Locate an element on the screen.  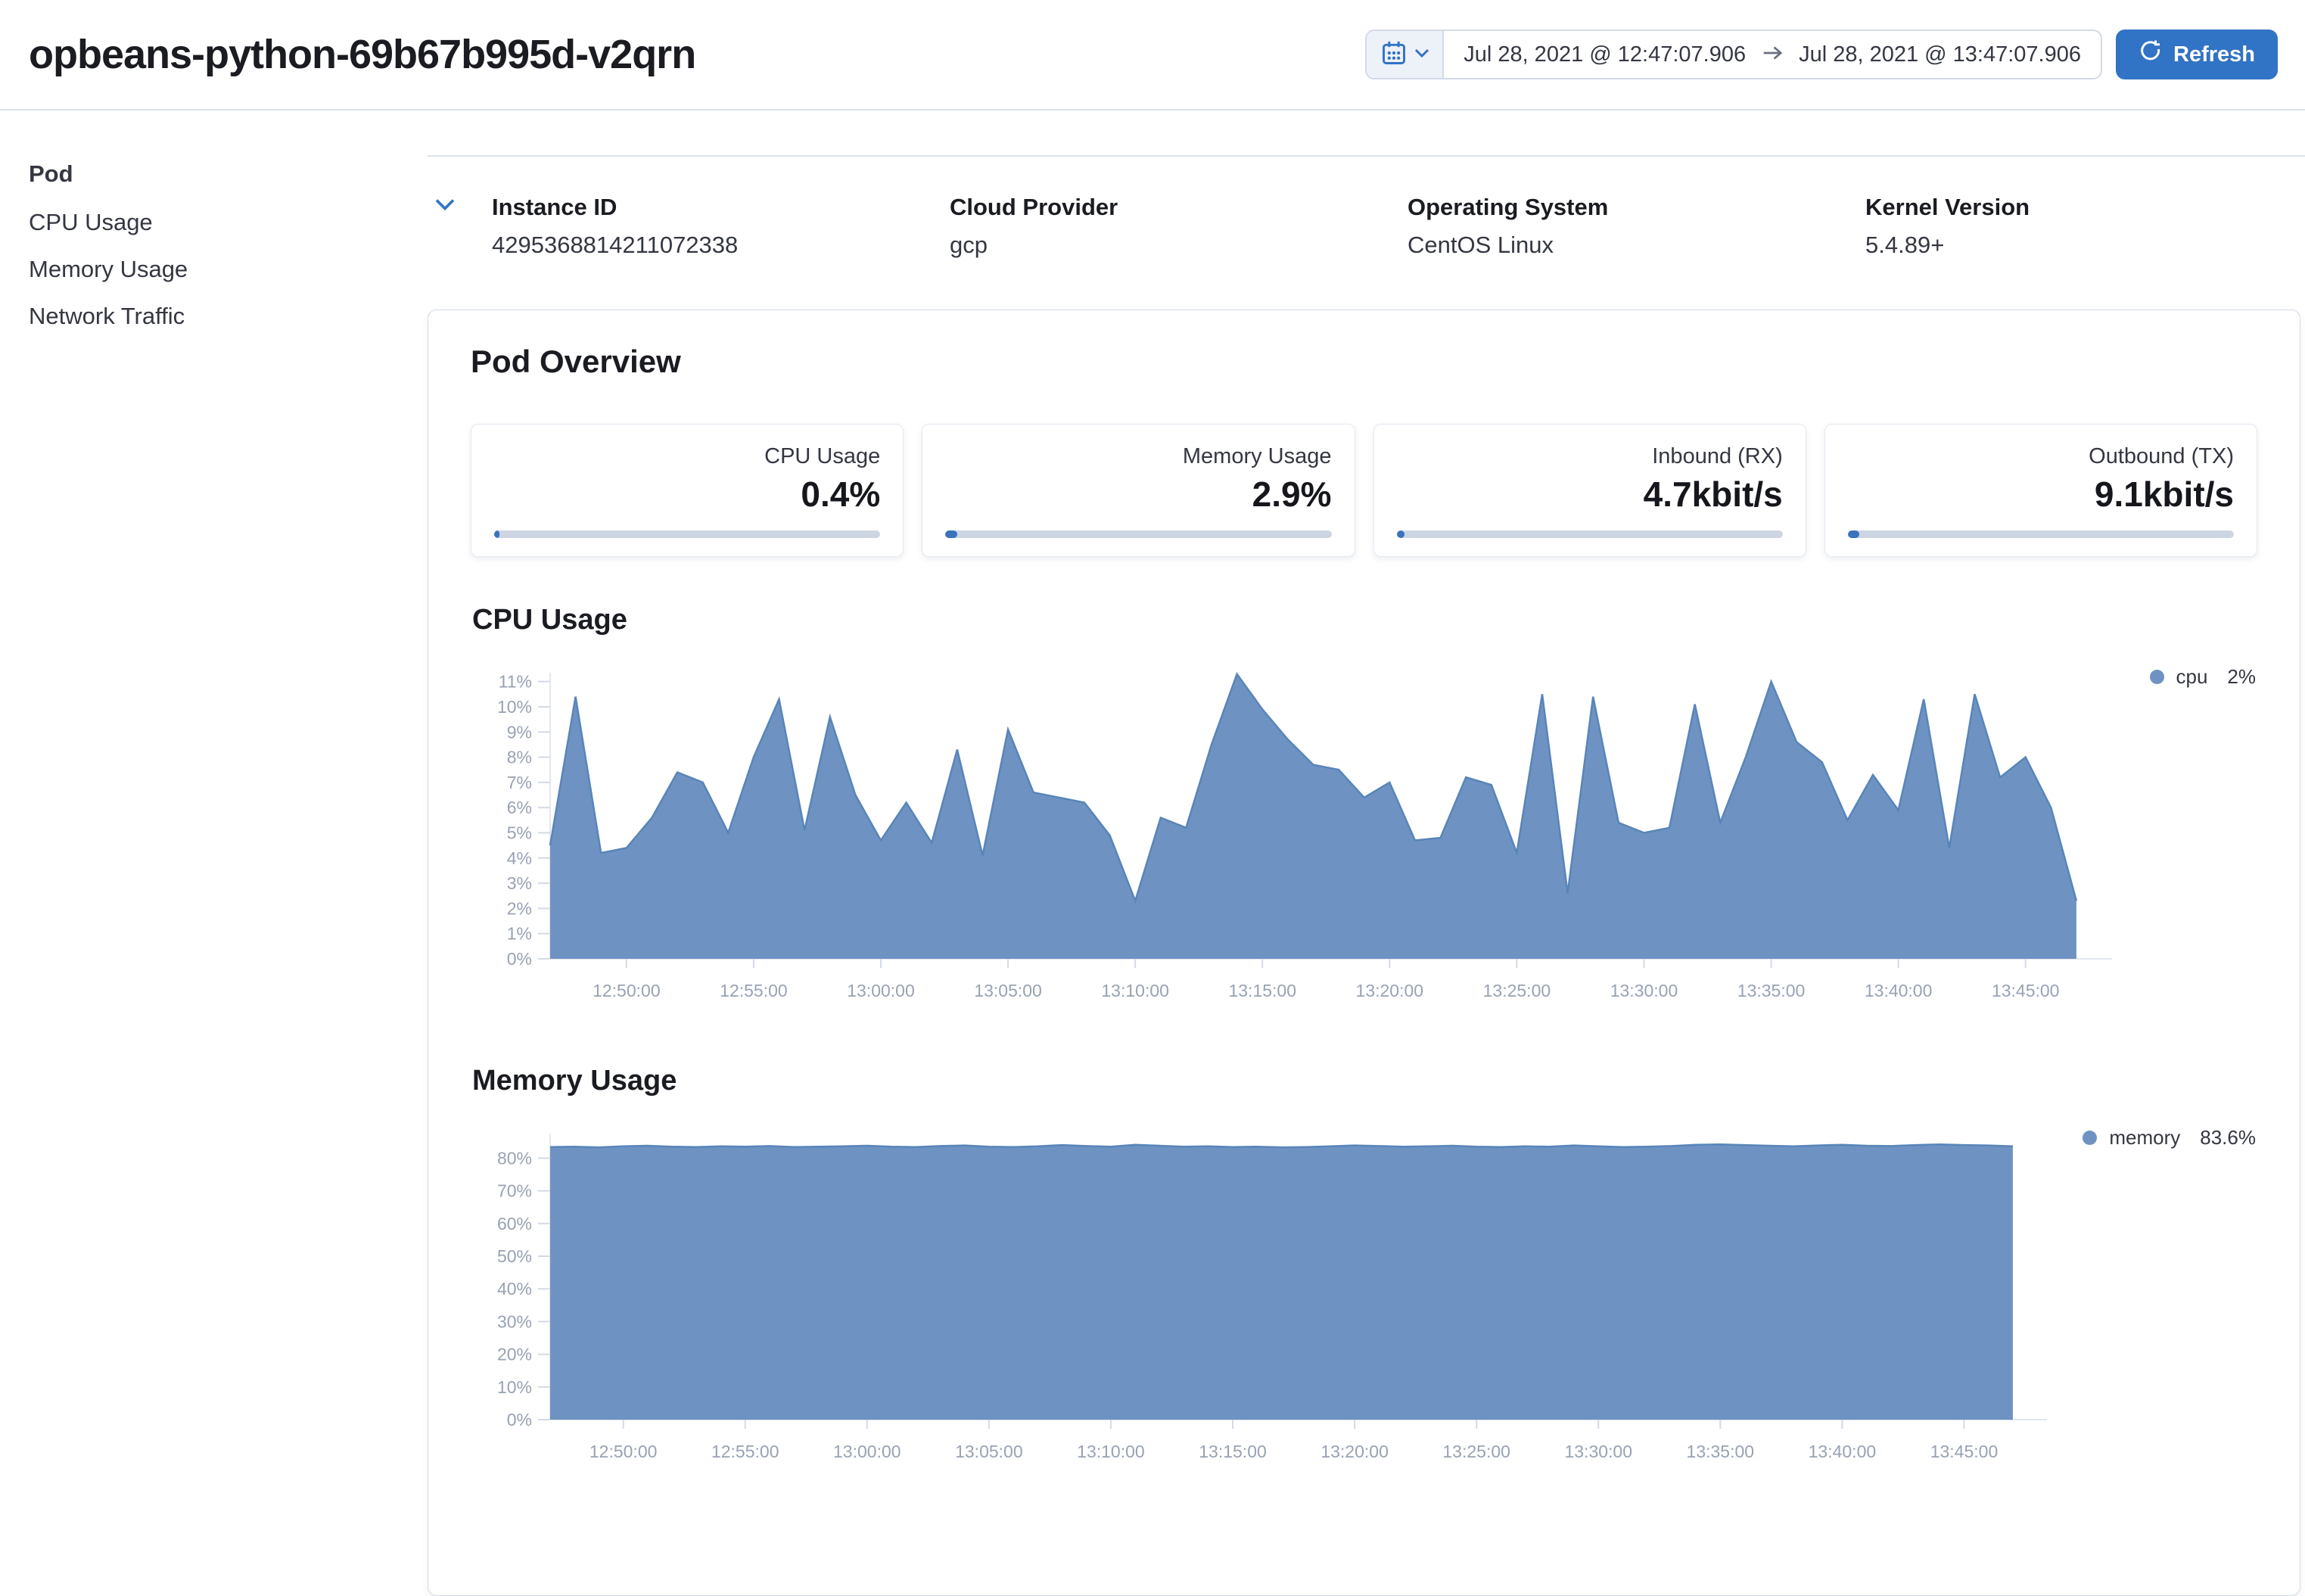
refresh-label: Refresh is located at coordinates (2214, 54).